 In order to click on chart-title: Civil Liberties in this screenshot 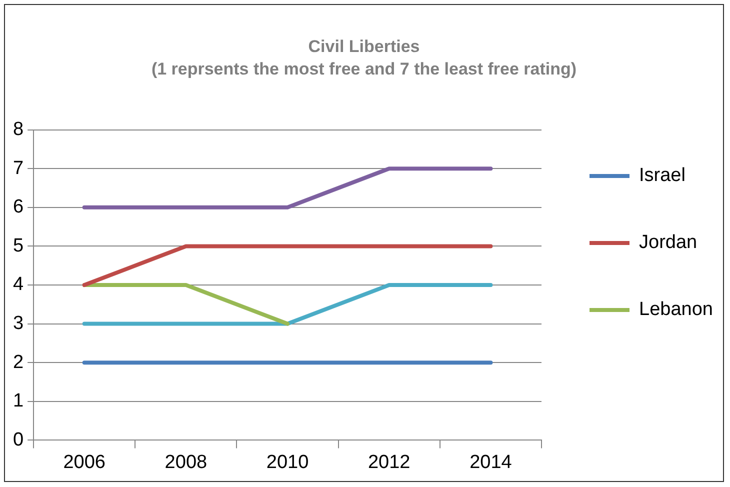, I will do `click(364, 46)`.